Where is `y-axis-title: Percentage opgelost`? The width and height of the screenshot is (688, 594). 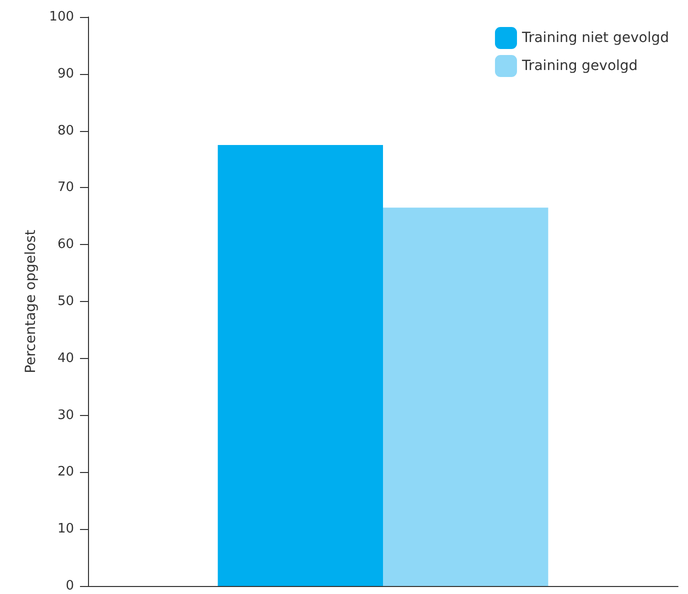
y-axis-title: Percentage opgelost is located at coordinates (31, 301).